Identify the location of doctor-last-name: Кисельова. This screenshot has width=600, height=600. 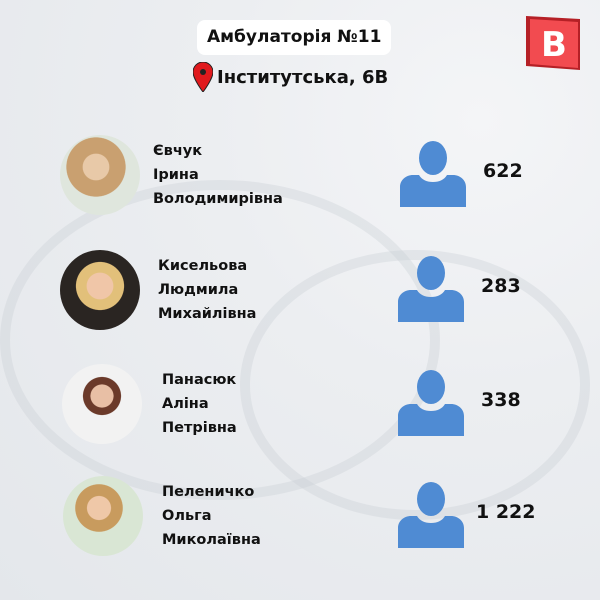
(203, 266).